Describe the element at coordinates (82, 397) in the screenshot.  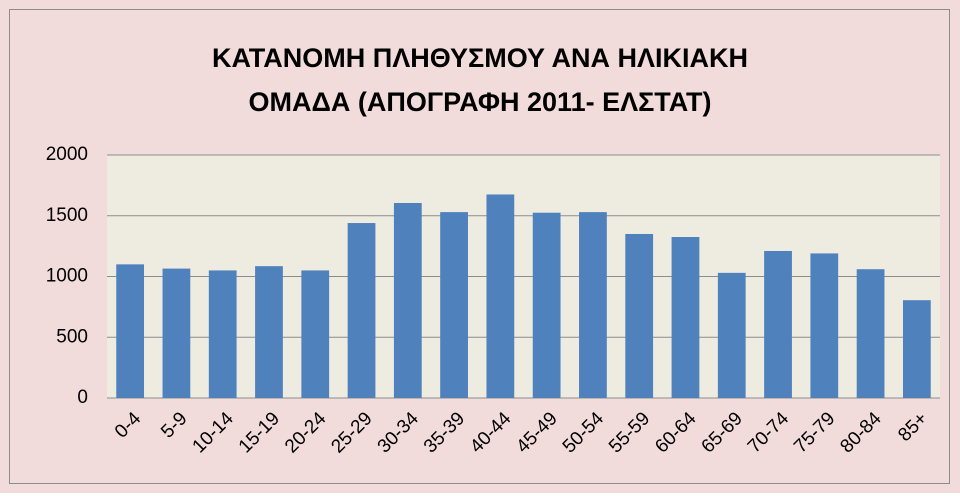
I see `y-tick-label: 0` at that location.